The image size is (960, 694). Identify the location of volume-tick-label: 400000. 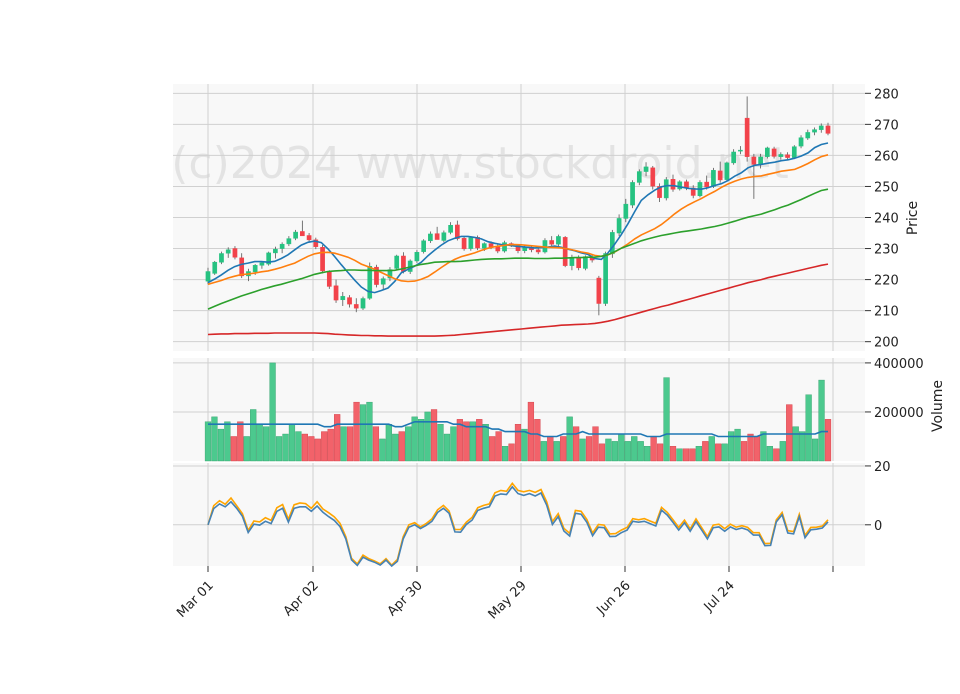
(899, 364).